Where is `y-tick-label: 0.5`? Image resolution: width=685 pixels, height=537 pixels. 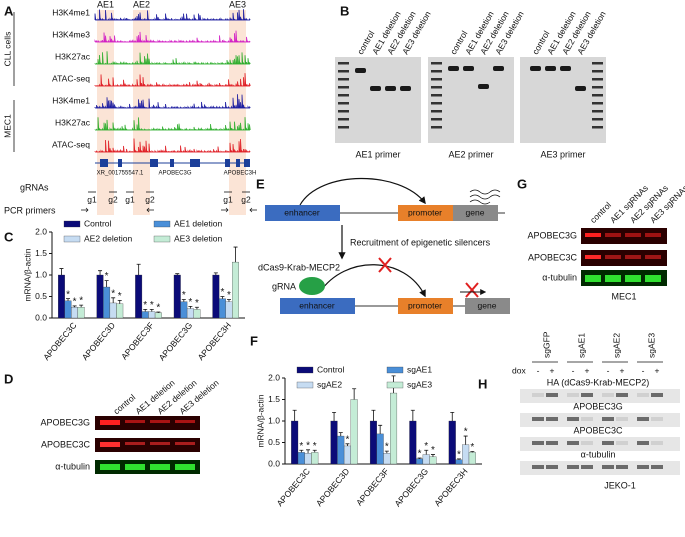 y-tick-label: 0.5 is located at coordinates (274, 442).